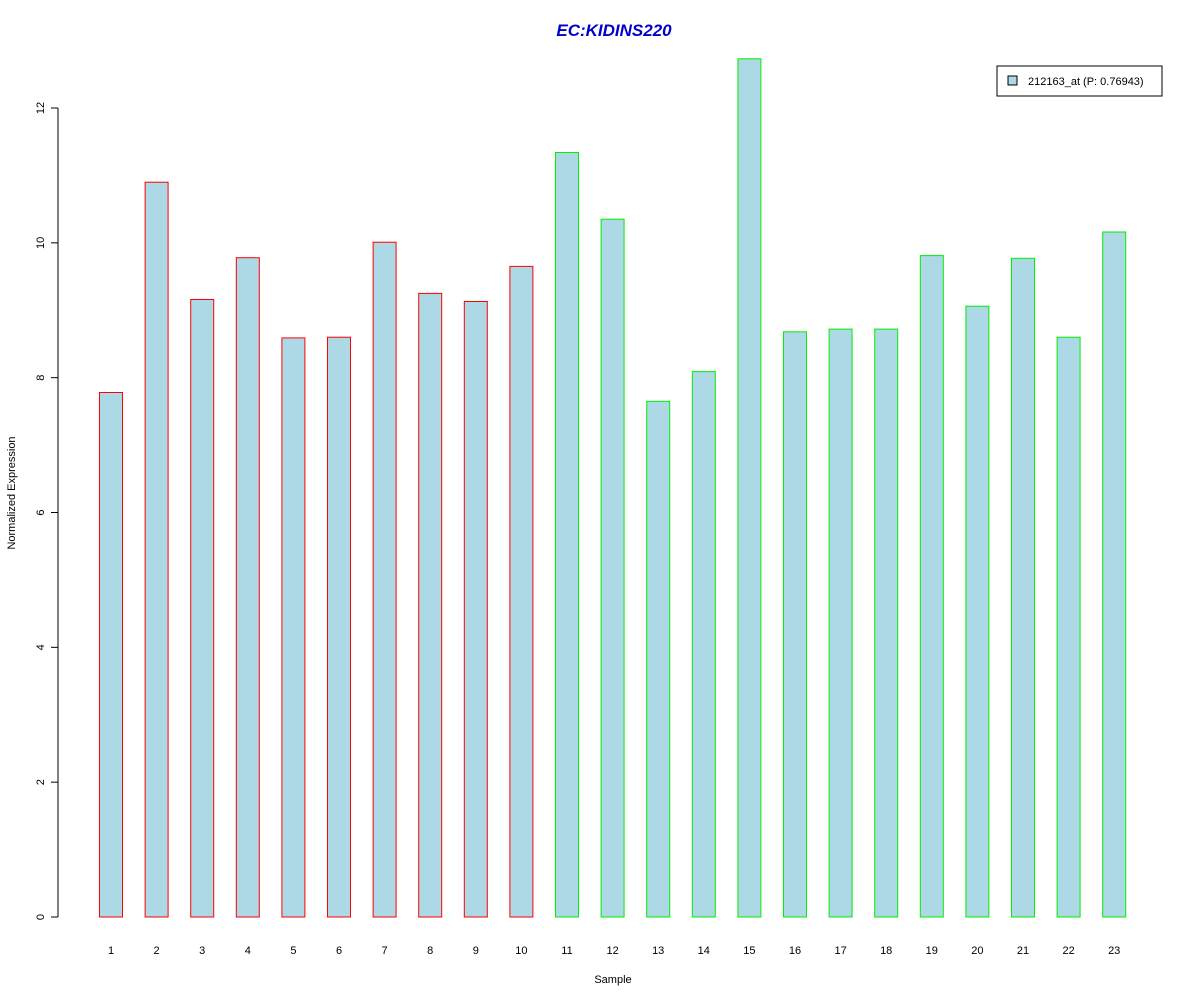 This screenshot has height=1000, width=1200. I want to click on x-axis-tick-label: 23, so click(1114, 951).